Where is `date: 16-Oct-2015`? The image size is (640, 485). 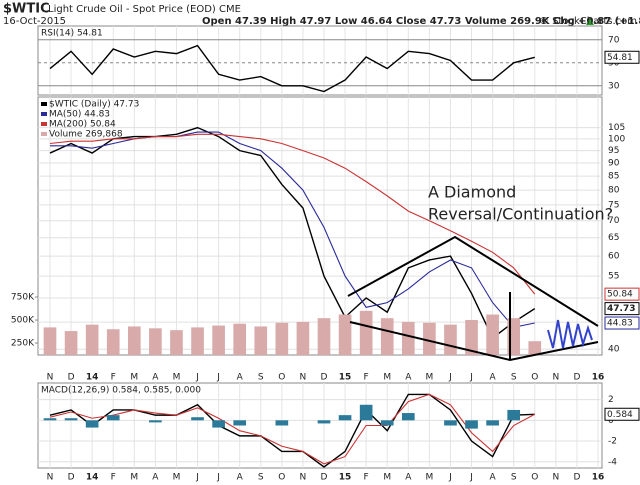 date: 16-Oct-2015 is located at coordinates (34, 21).